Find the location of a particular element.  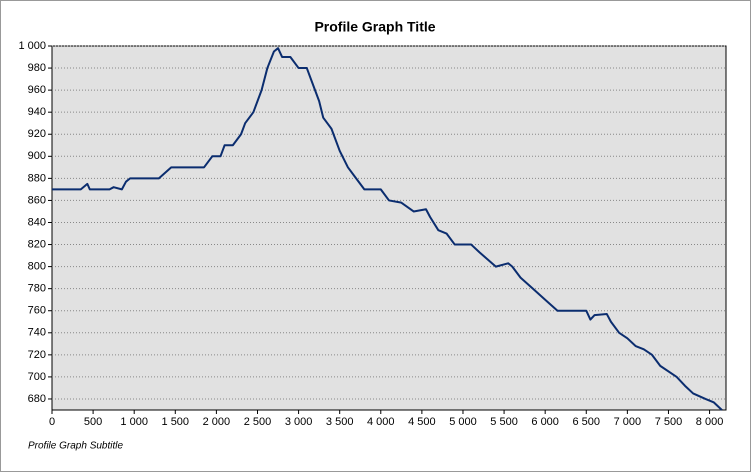

x-tick-label: 5 000 is located at coordinates (463, 422).